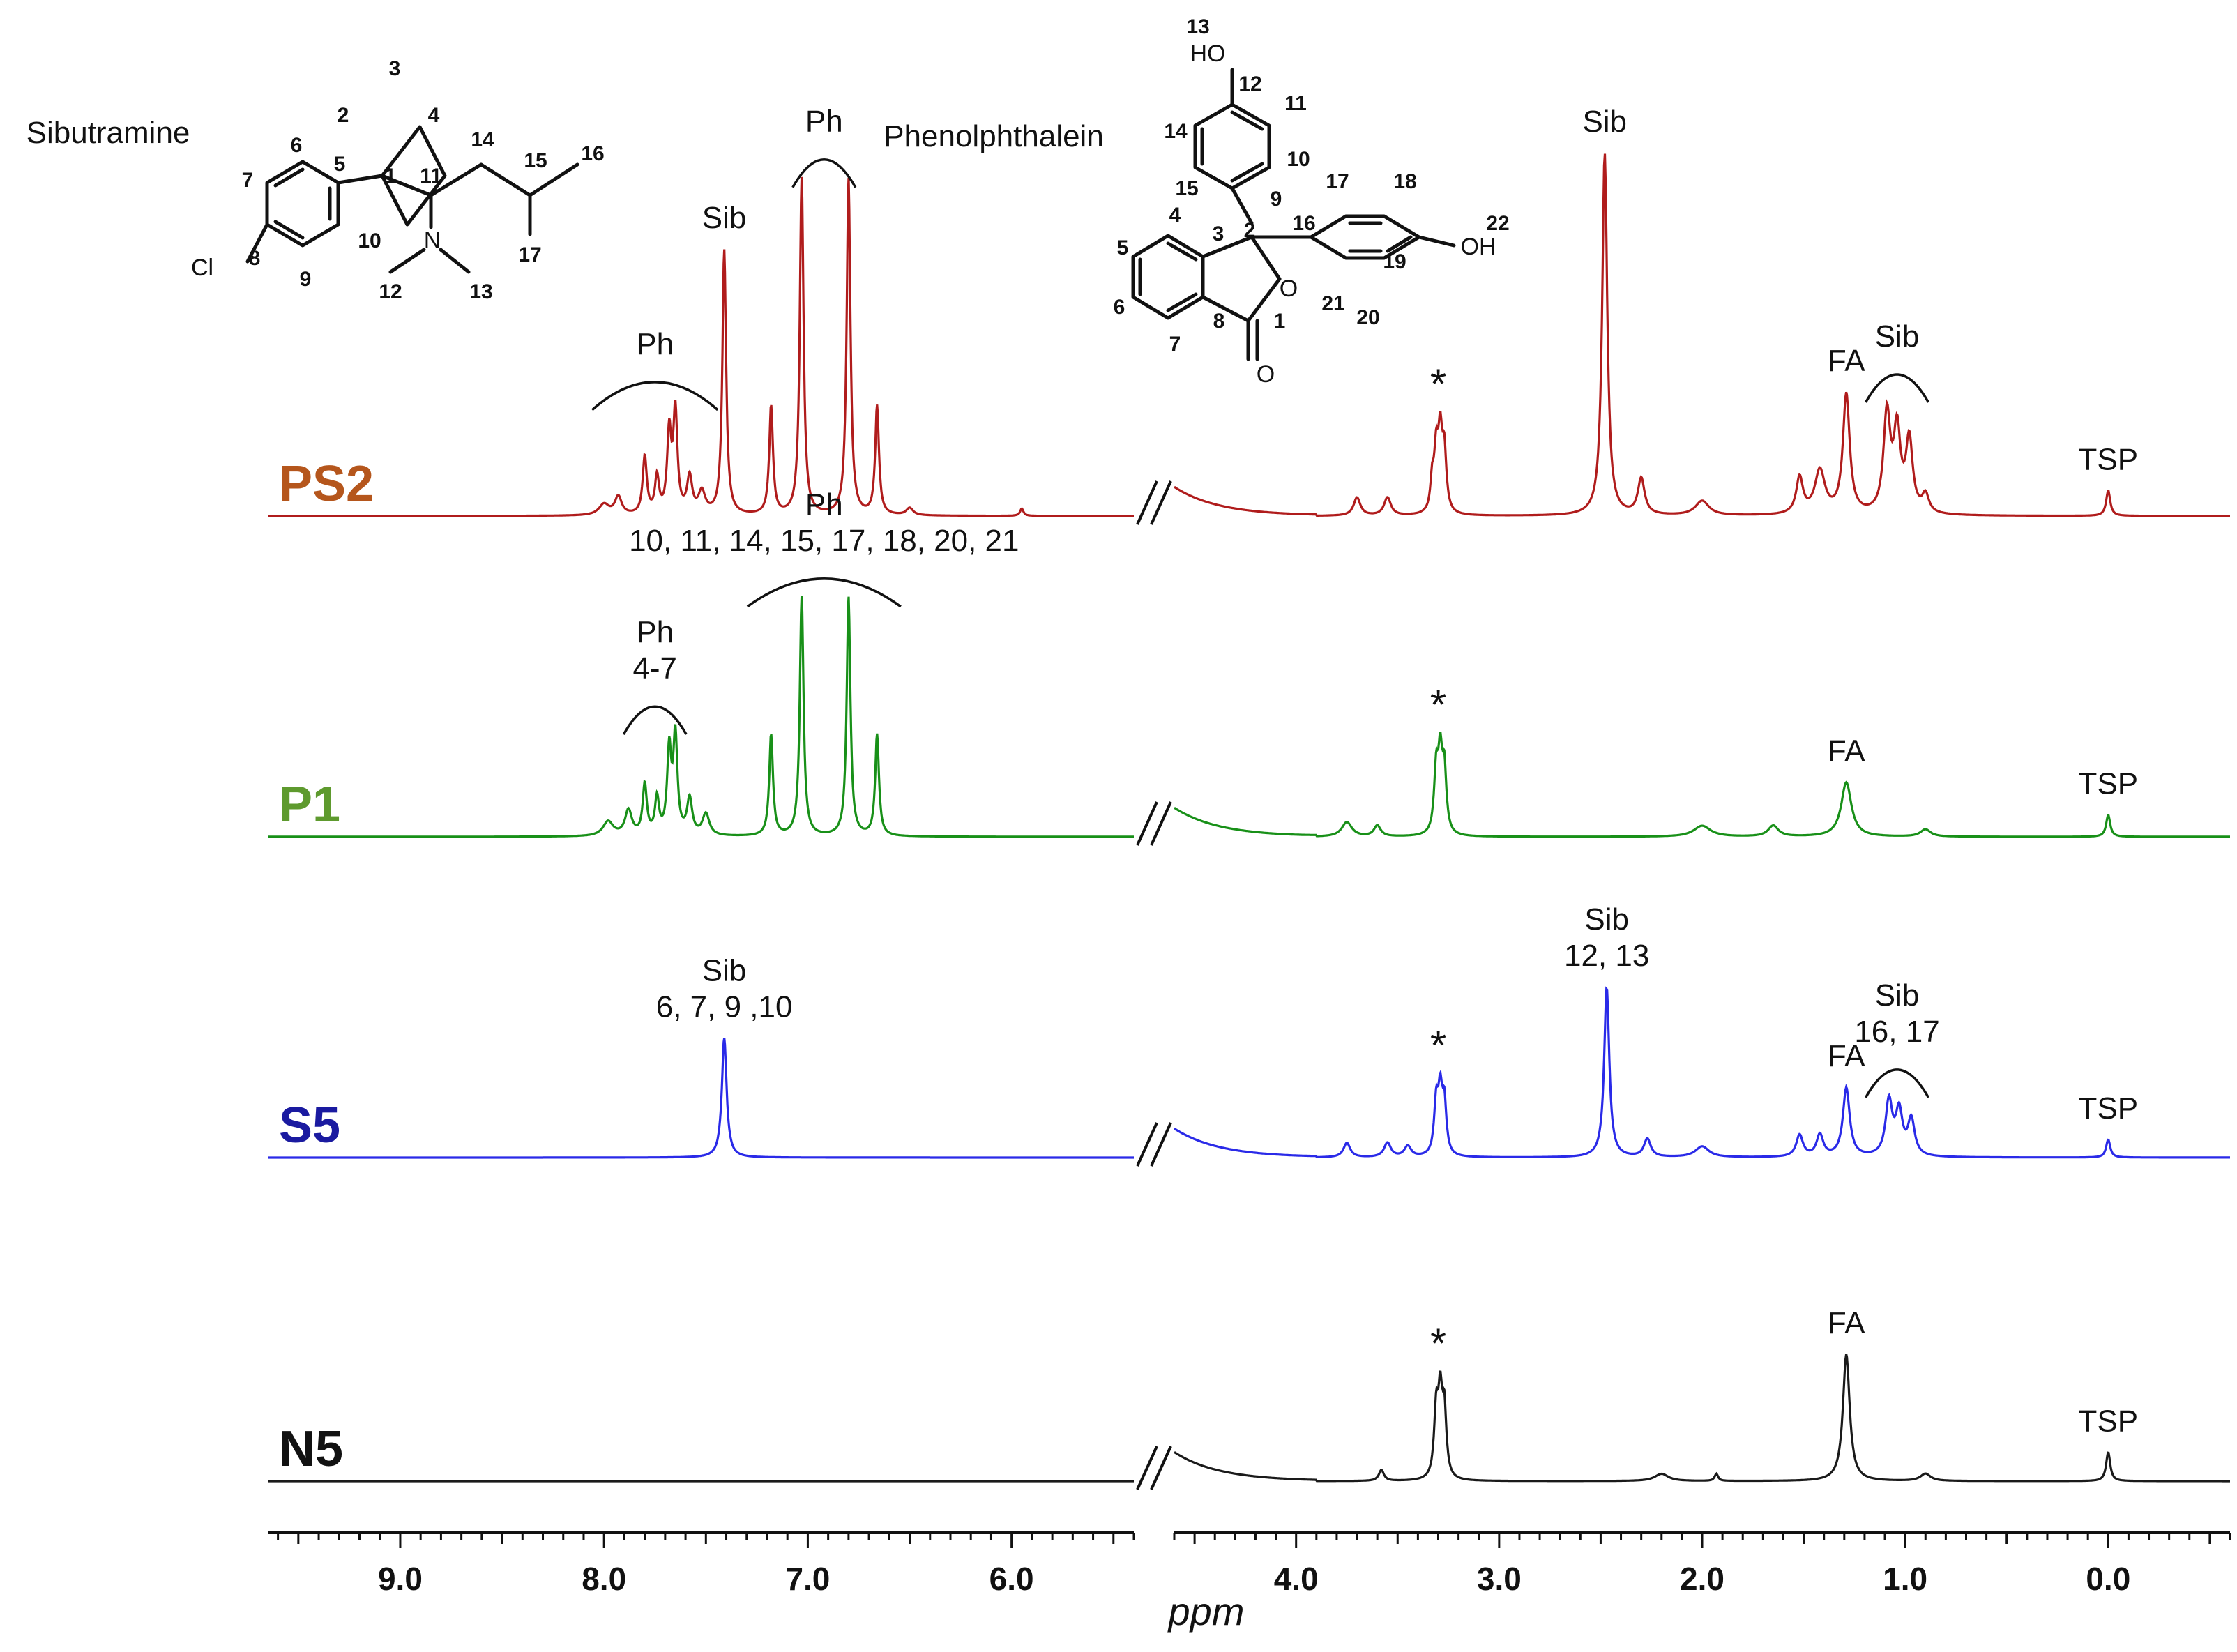 Image resolution: width=2237 pixels, height=1652 pixels. I want to click on sib-atom-2: 2, so click(343, 115).